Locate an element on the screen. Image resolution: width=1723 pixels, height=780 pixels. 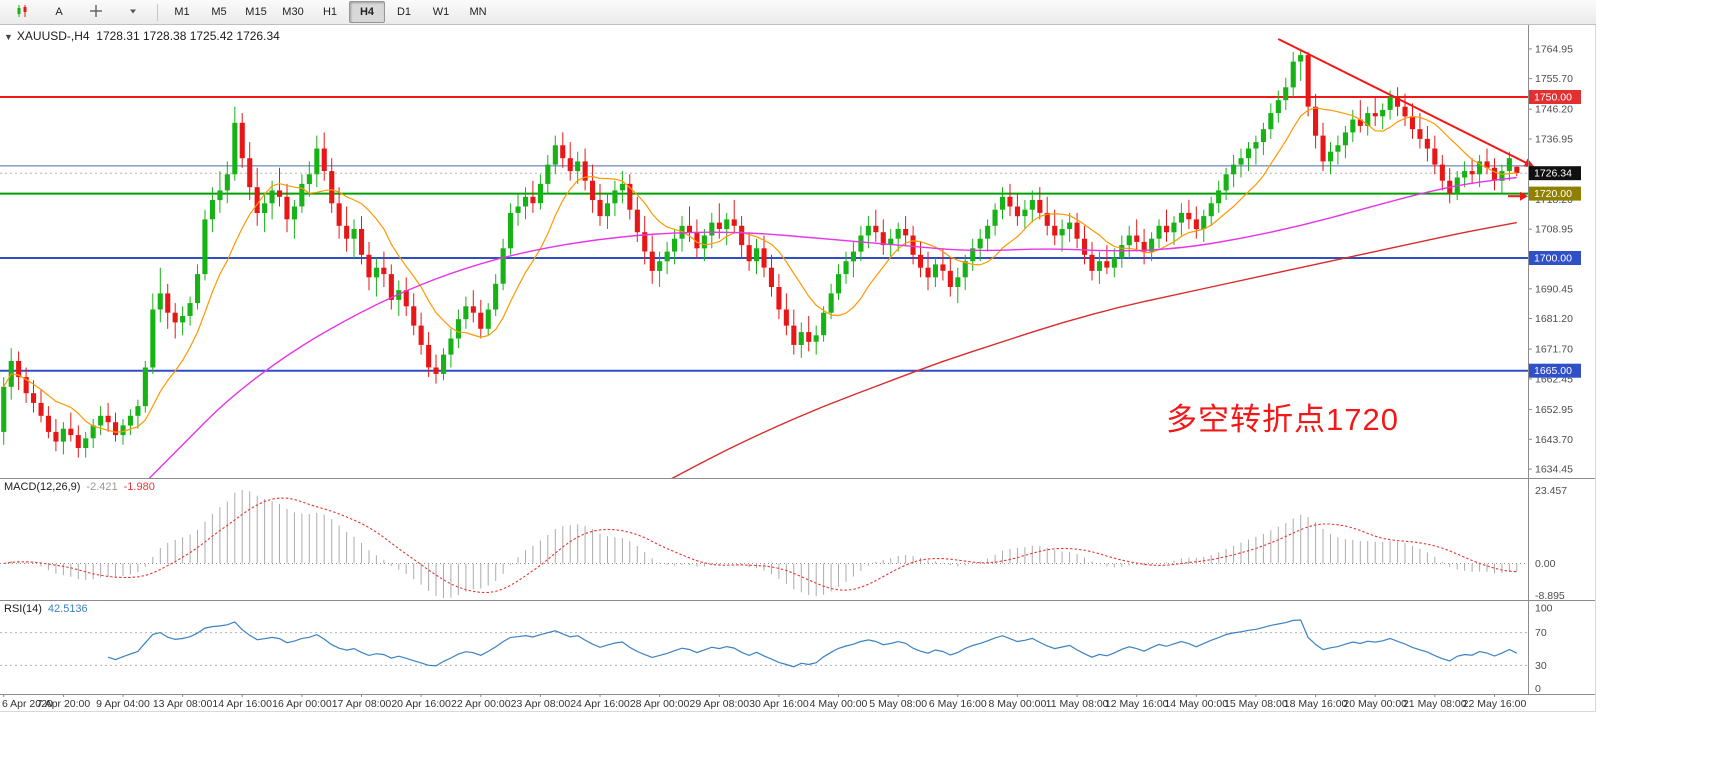
svg-text: 1652.95 is located at coordinates (1554, 410).